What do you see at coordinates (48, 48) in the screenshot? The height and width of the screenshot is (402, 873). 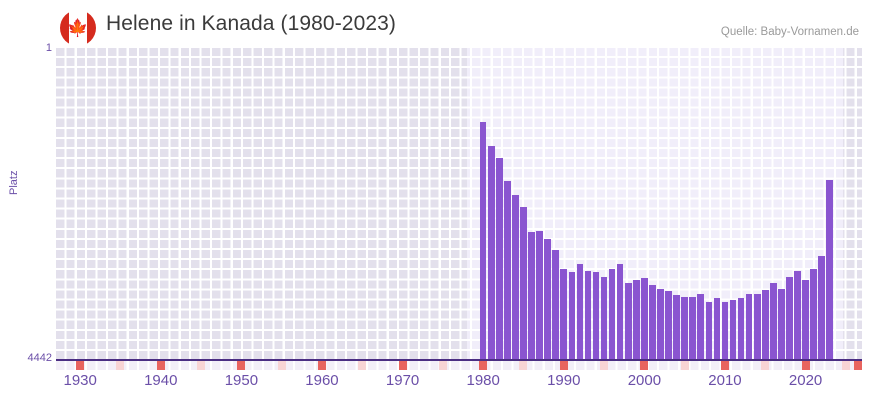 I see `y-axis-top-tick: 1` at bounding box center [48, 48].